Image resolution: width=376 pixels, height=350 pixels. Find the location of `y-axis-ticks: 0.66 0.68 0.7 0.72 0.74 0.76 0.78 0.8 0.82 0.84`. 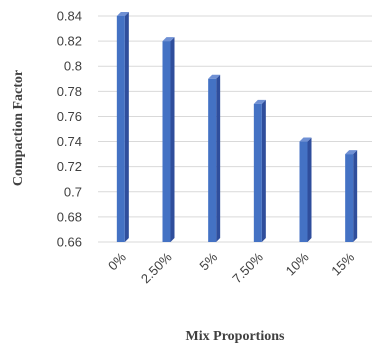

y-axis-ticks: 0.66 0.68 0.7 0.72 0.74 0.76 0.78 0.8 0.82 0.84 is located at coordinates (69, 129).